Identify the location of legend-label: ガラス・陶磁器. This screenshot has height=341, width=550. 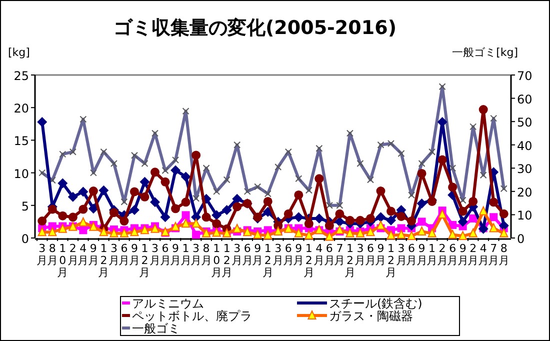
(371, 316).